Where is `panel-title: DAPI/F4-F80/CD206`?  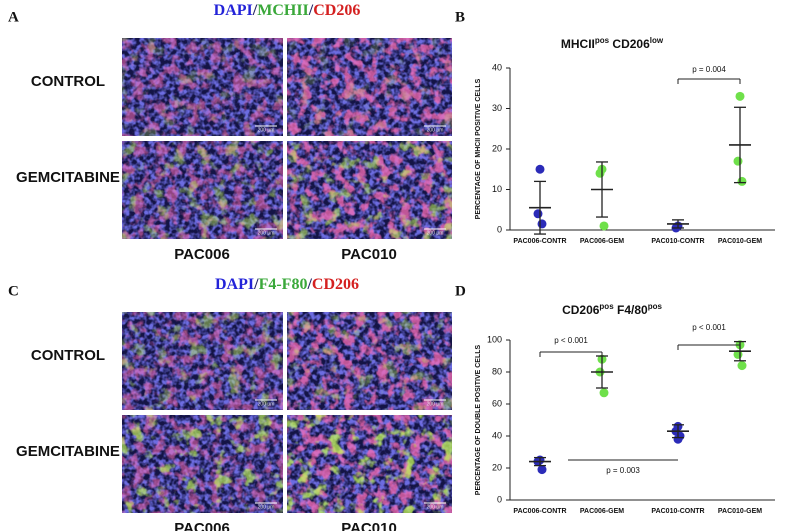
panel-title: DAPI/F4-F80/CD206 is located at coordinates (287, 284).